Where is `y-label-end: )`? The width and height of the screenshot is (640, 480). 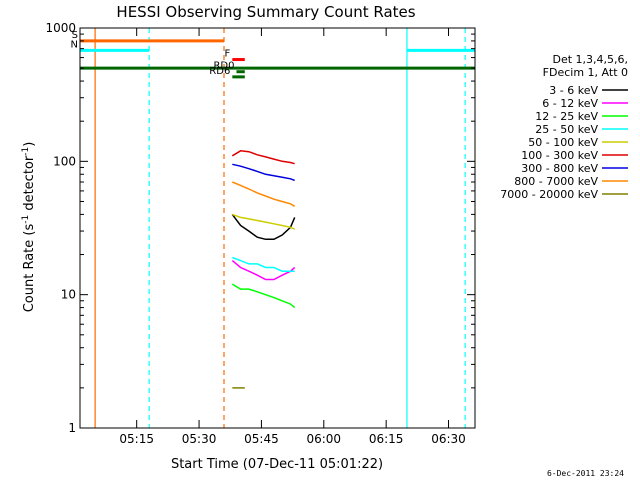
y-label-end: ) is located at coordinates (29, 144).